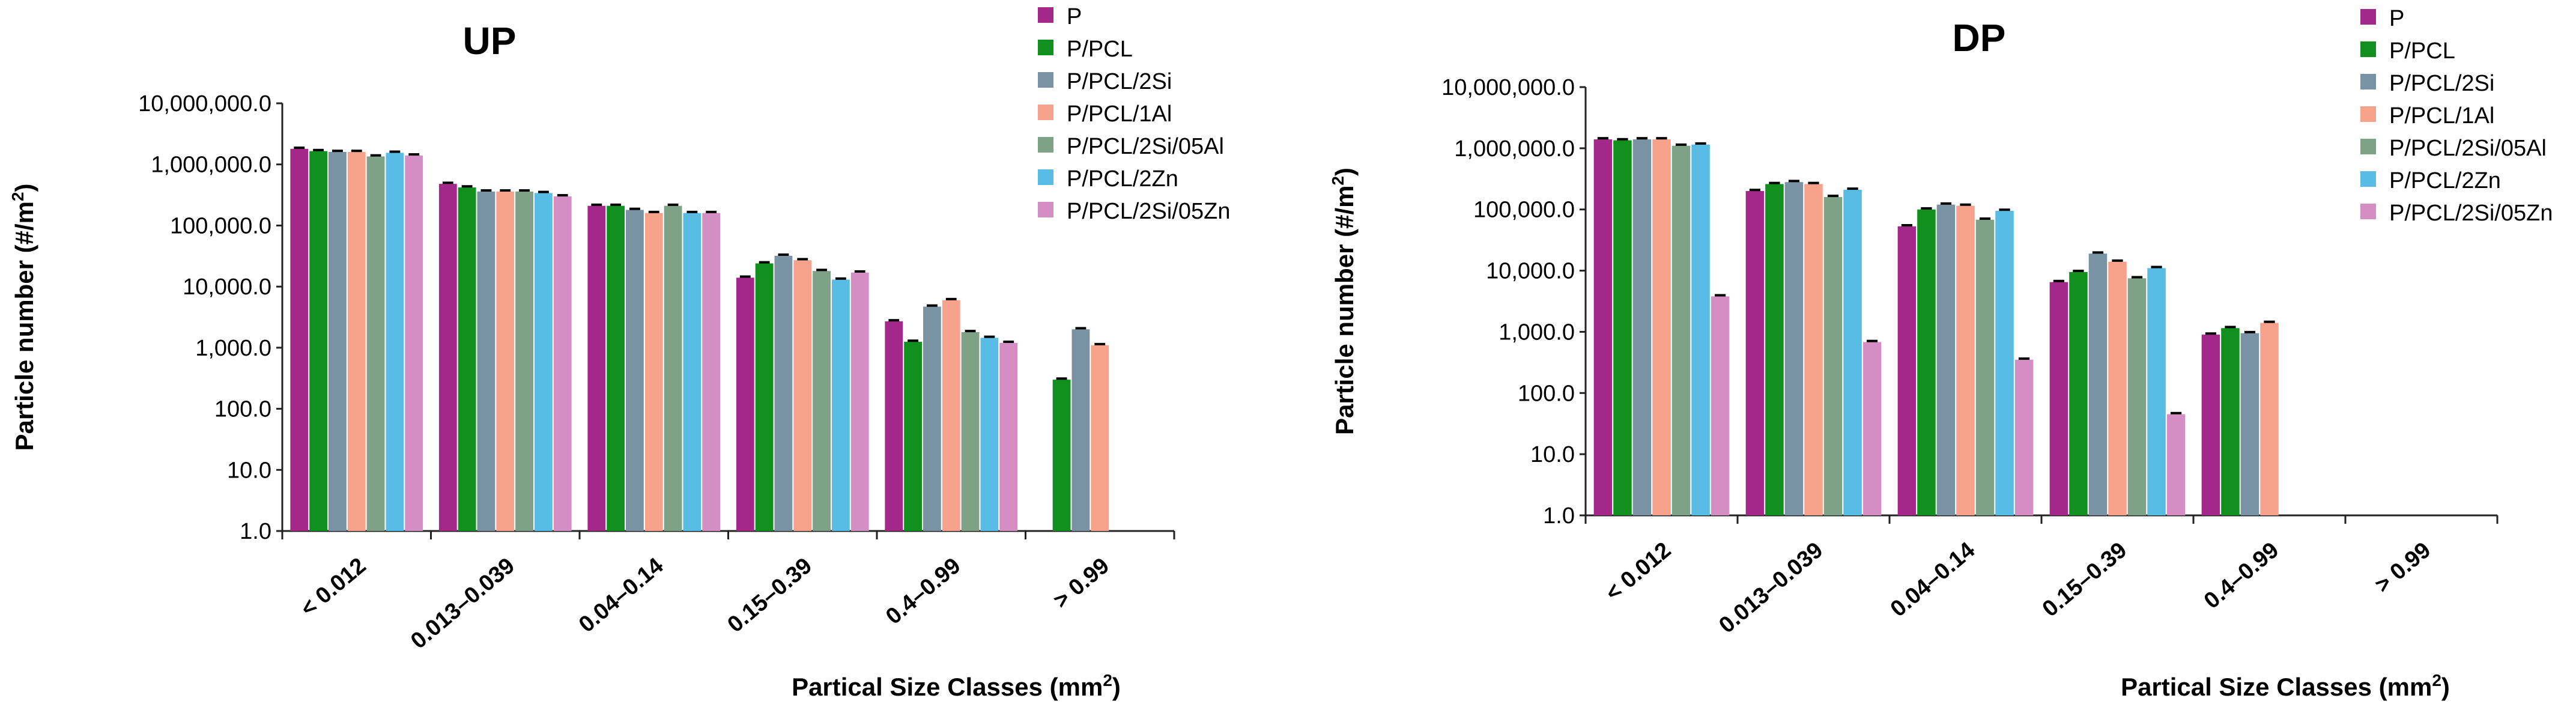 The width and height of the screenshot is (2576, 722). What do you see at coordinates (1979, 37) in the screenshot?
I see `chart-title: DP` at bounding box center [1979, 37].